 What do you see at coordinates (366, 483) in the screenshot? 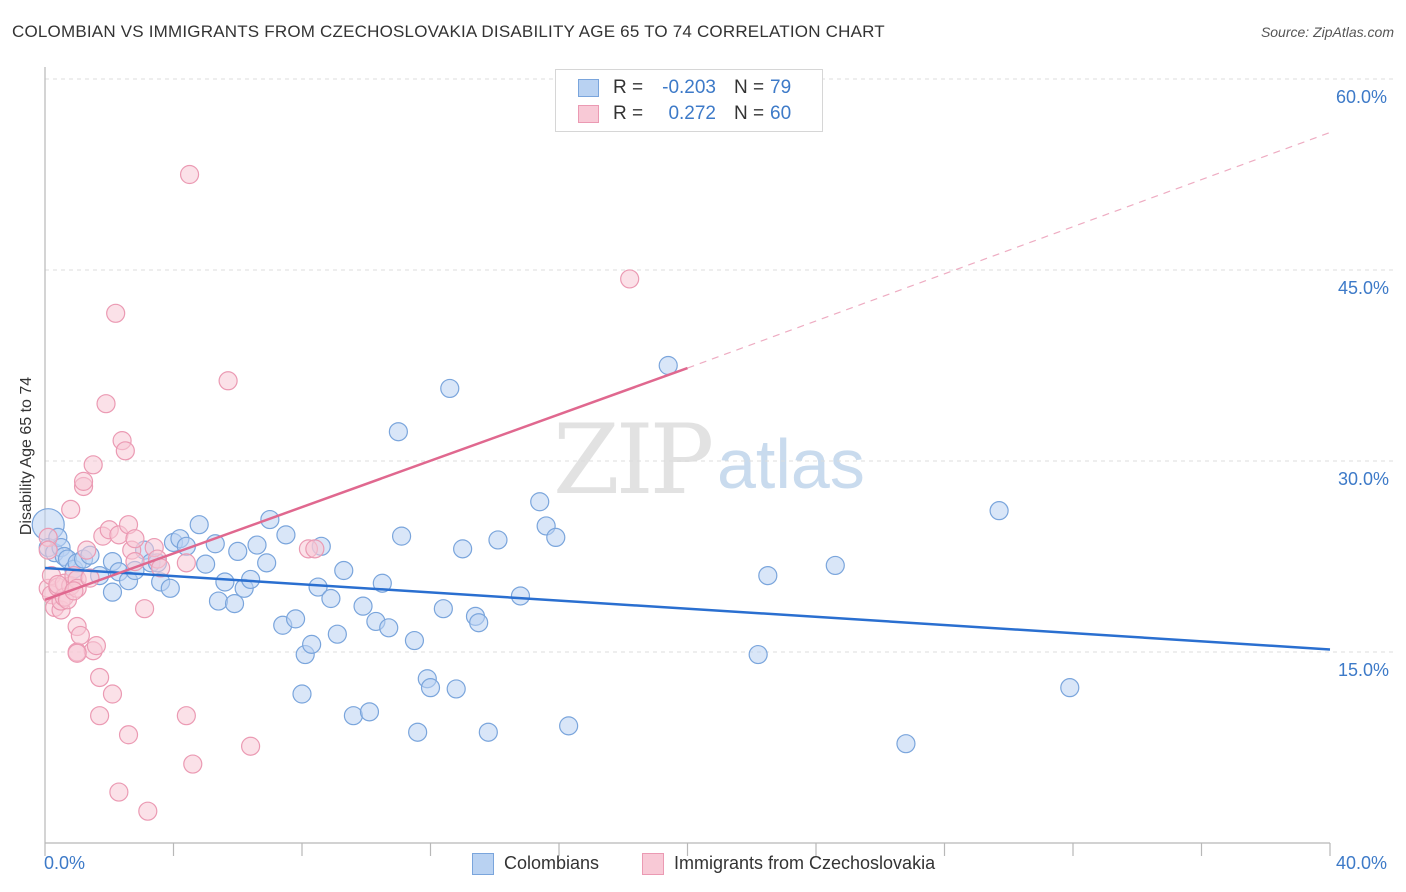
I see `czechoslovakia-trend-line` at bounding box center [366, 483].